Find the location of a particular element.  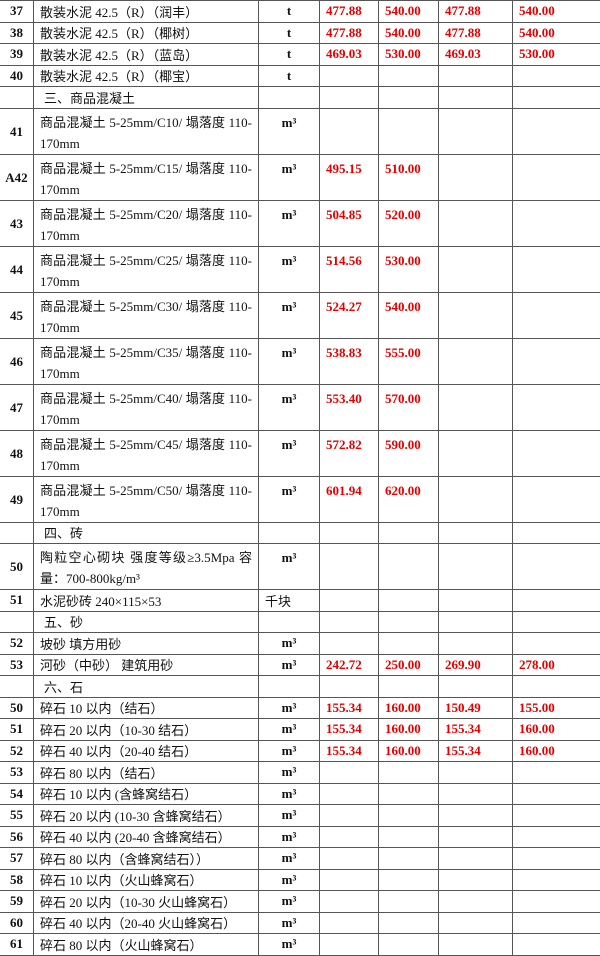

item-number: 49 is located at coordinates (17, 499).